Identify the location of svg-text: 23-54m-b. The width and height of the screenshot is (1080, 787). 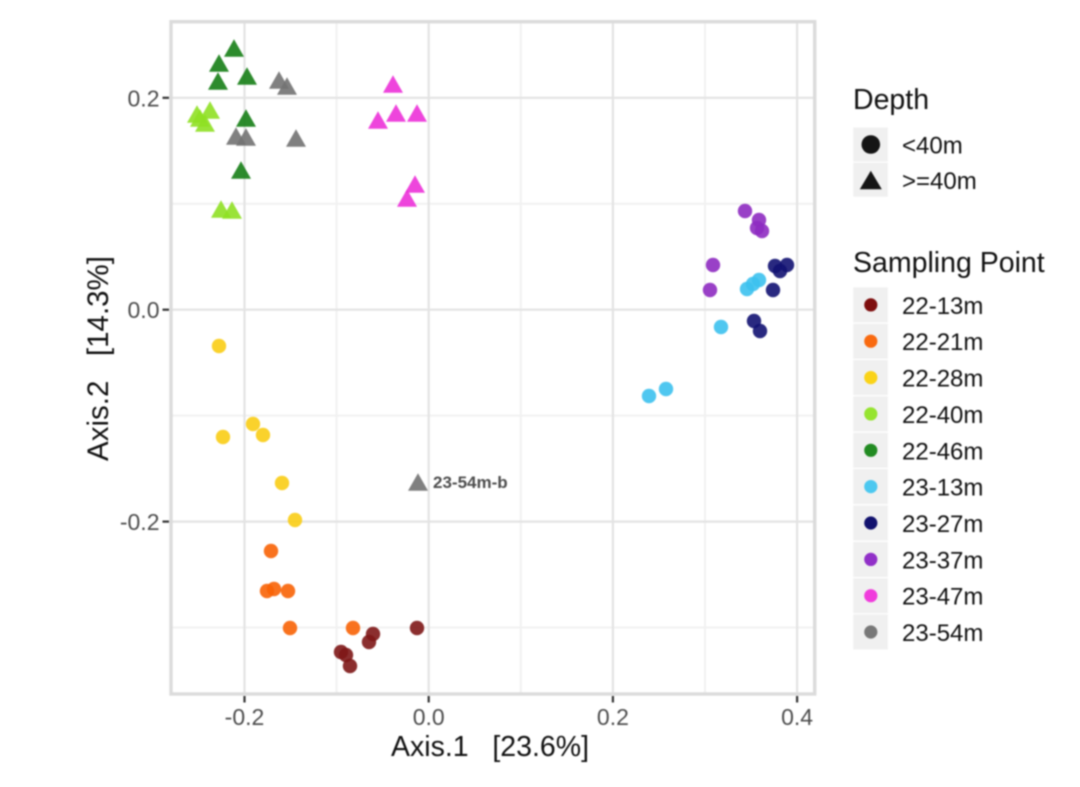
(470, 482).